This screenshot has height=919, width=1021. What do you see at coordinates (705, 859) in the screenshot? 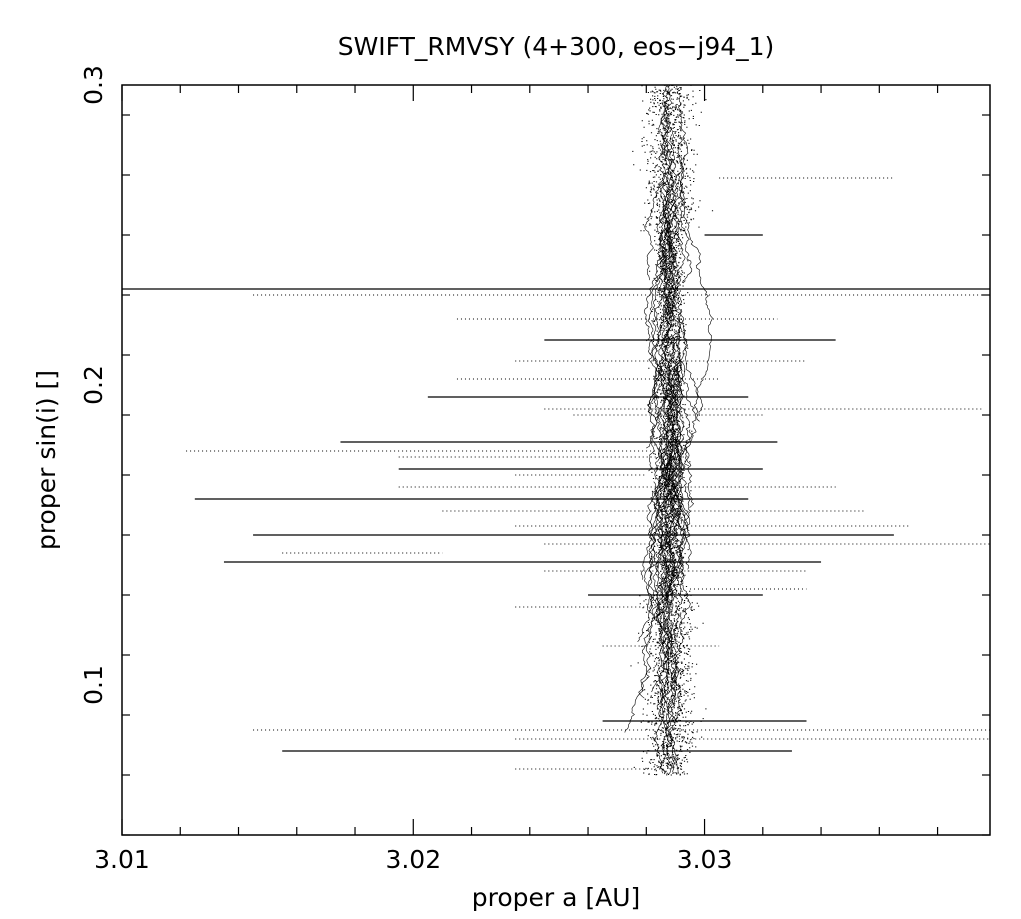
I see `x-tick-label: 3.03` at bounding box center [705, 859].